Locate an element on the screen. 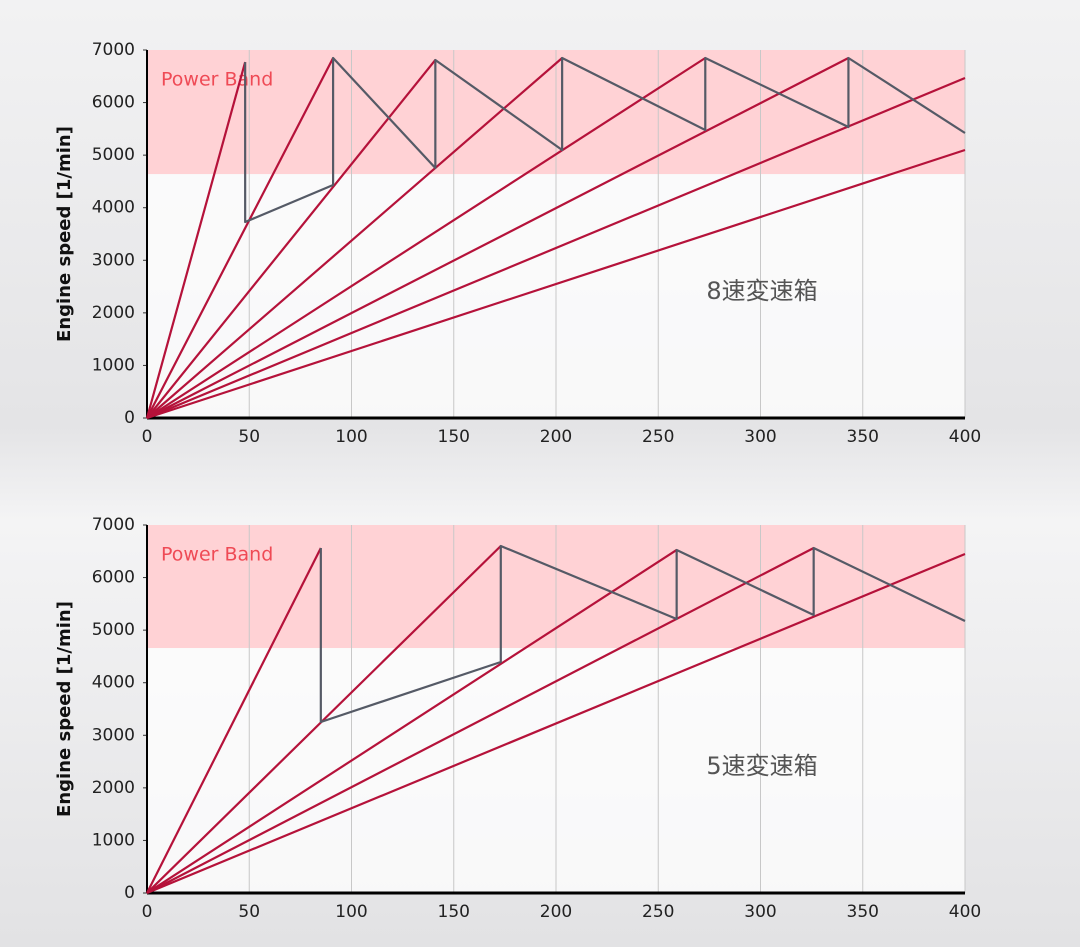  annotation: 8速変速箱 is located at coordinates (761, 291).